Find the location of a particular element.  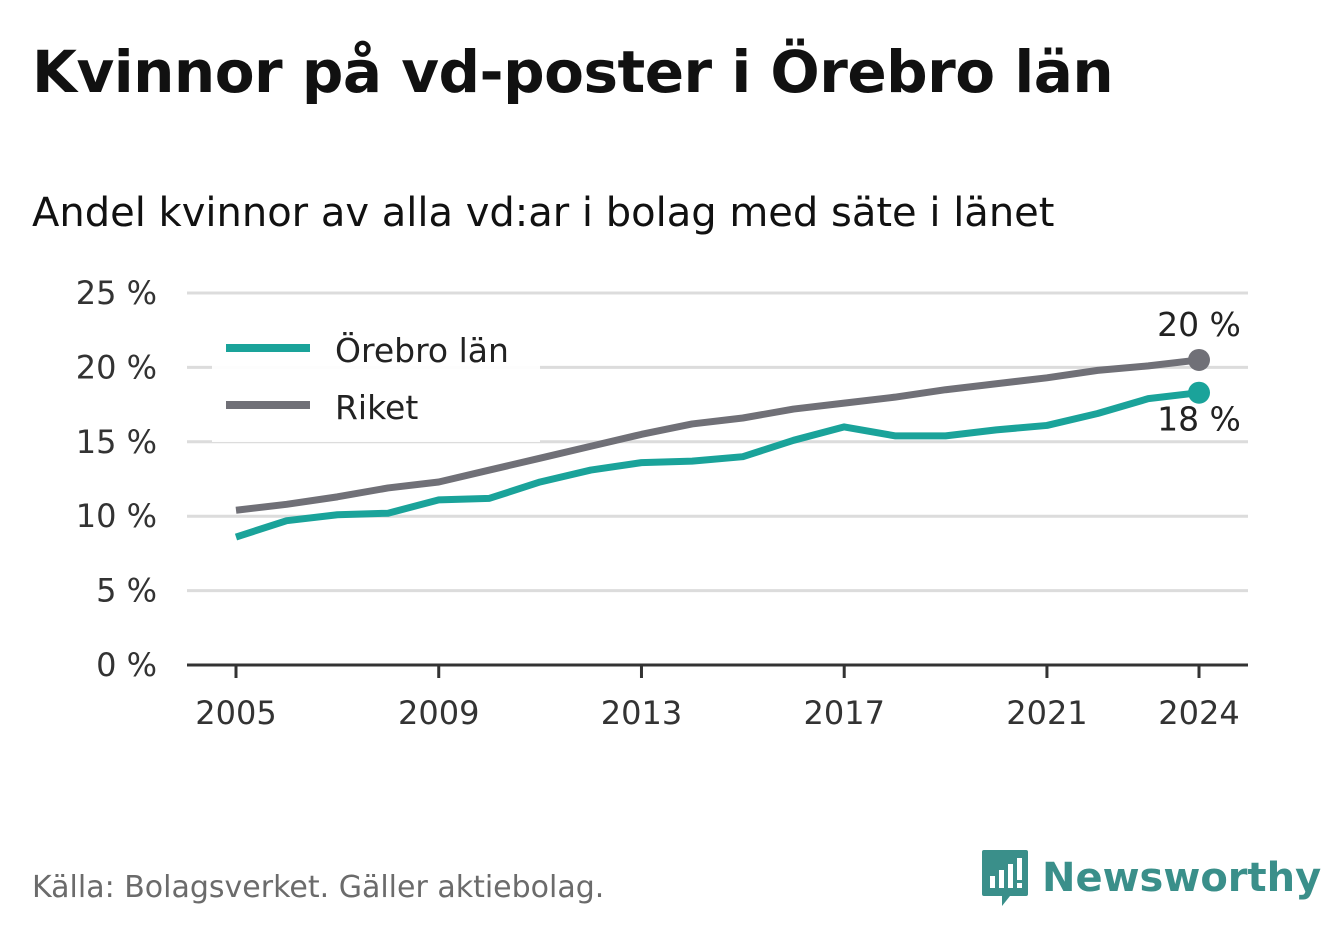

legend: Örebro län Riket is located at coordinates (367, 378).